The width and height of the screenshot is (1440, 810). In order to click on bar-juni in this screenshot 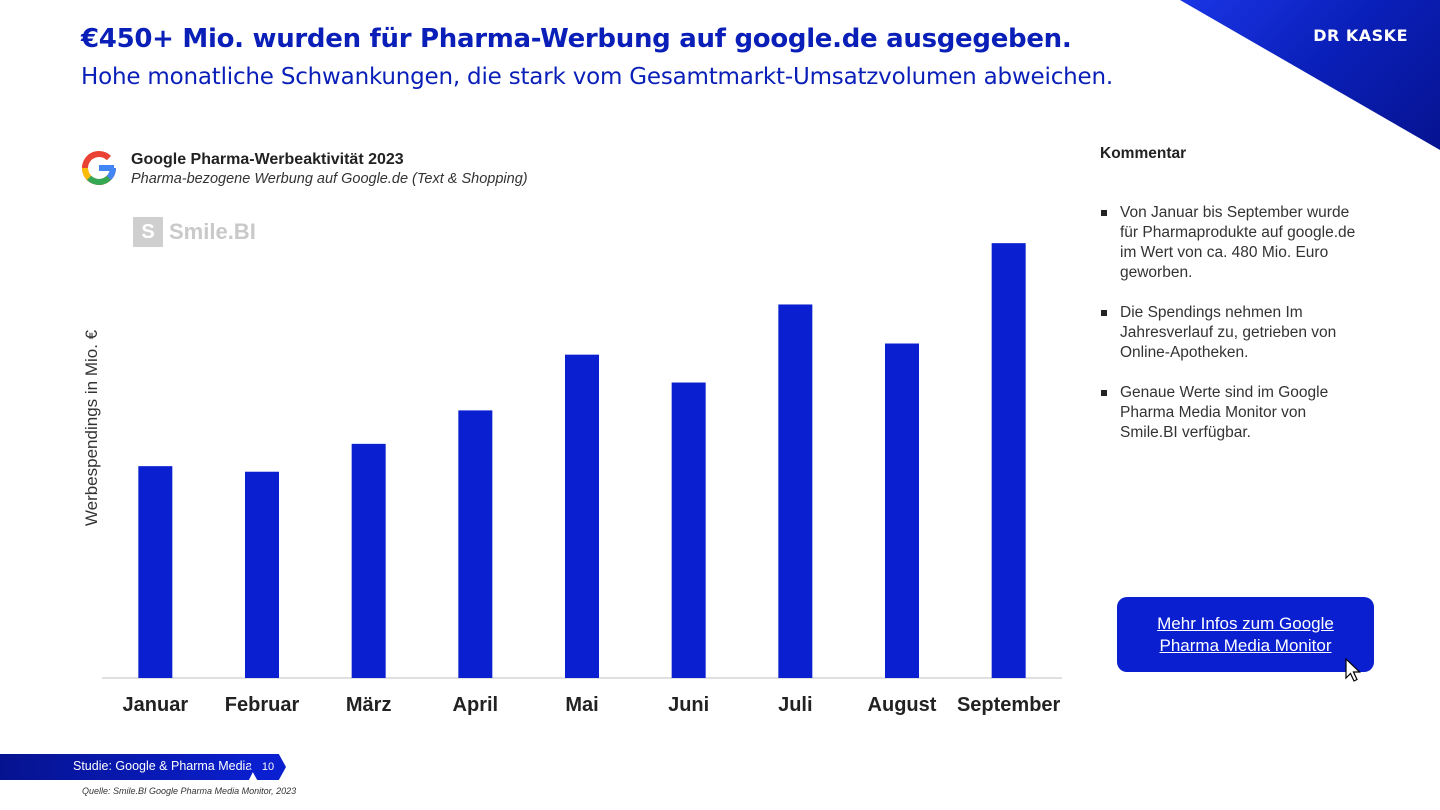, I will do `click(688, 530)`.